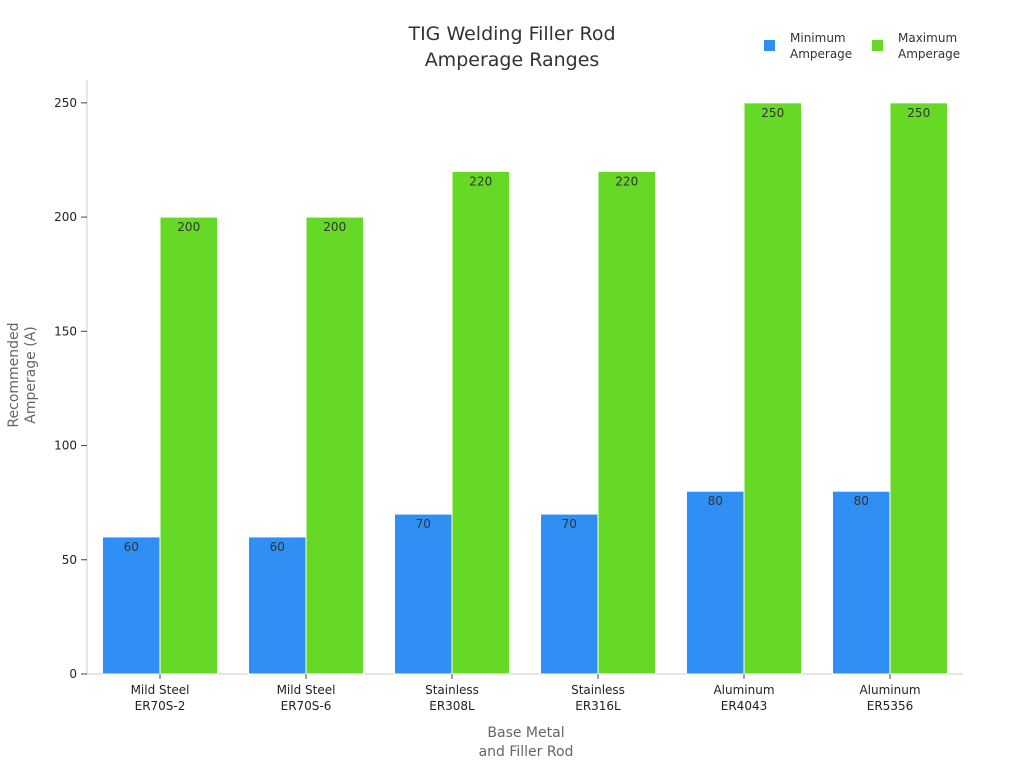 The image size is (1024, 768). What do you see at coordinates (65, 103) in the screenshot?
I see `y-tick-label: 250` at bounding box center [65, 103].